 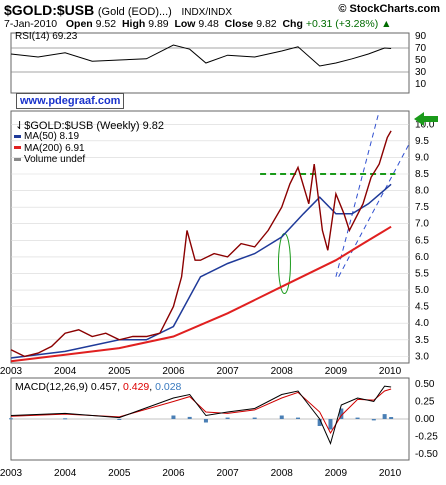 What do you see at coordinates (421, 36) in the screenshot?
I see `rsi-tick-label: 90` at bounding box center [421, 36].